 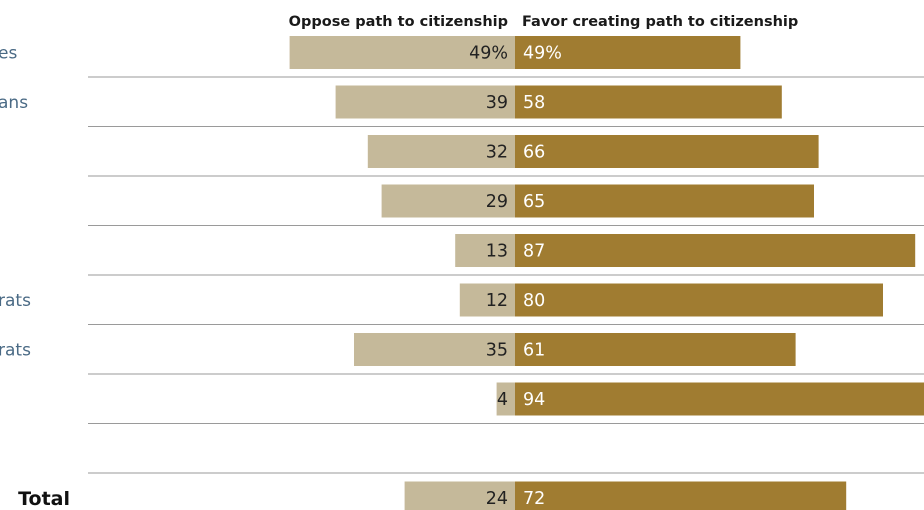 What do you see at coordinates (542, 54) in the screenshot?
I see `value-label-favor: 49%` at bounding box center [542, 54].